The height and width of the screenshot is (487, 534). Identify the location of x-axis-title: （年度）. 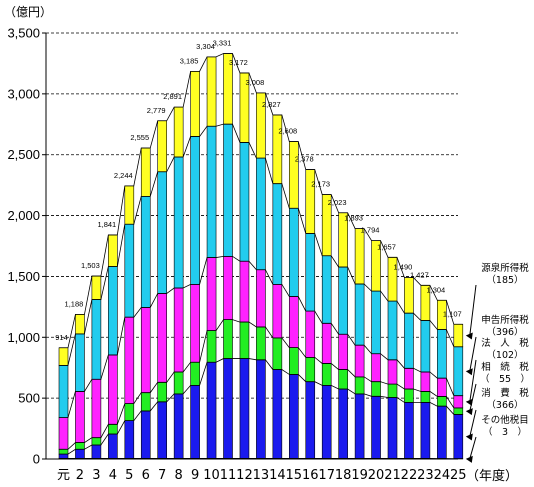
(492, 476).